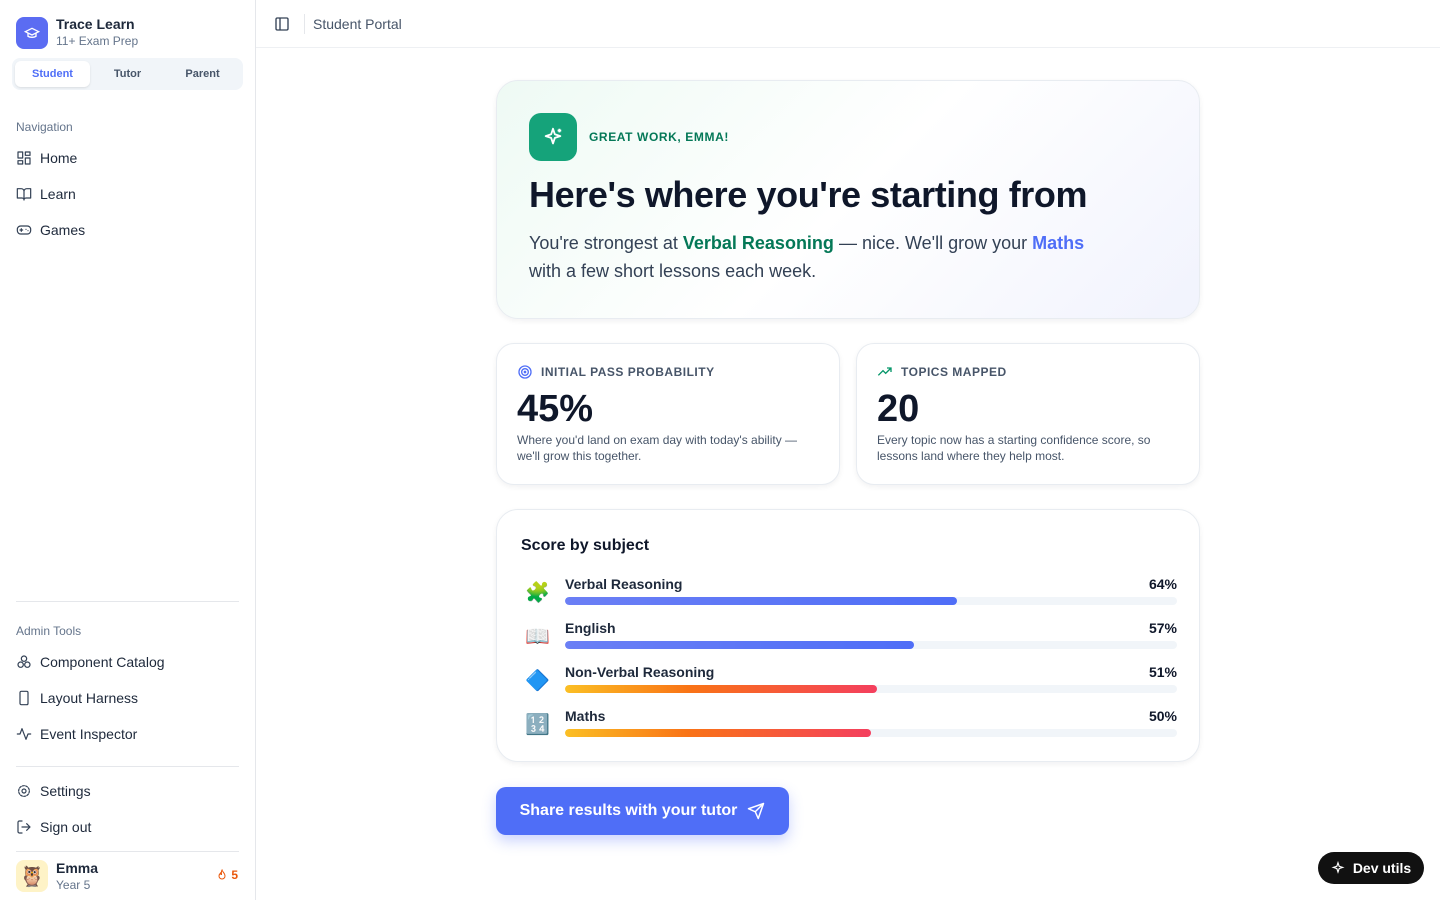  I want to click on topbar: Student Portal, so click(848, 24).